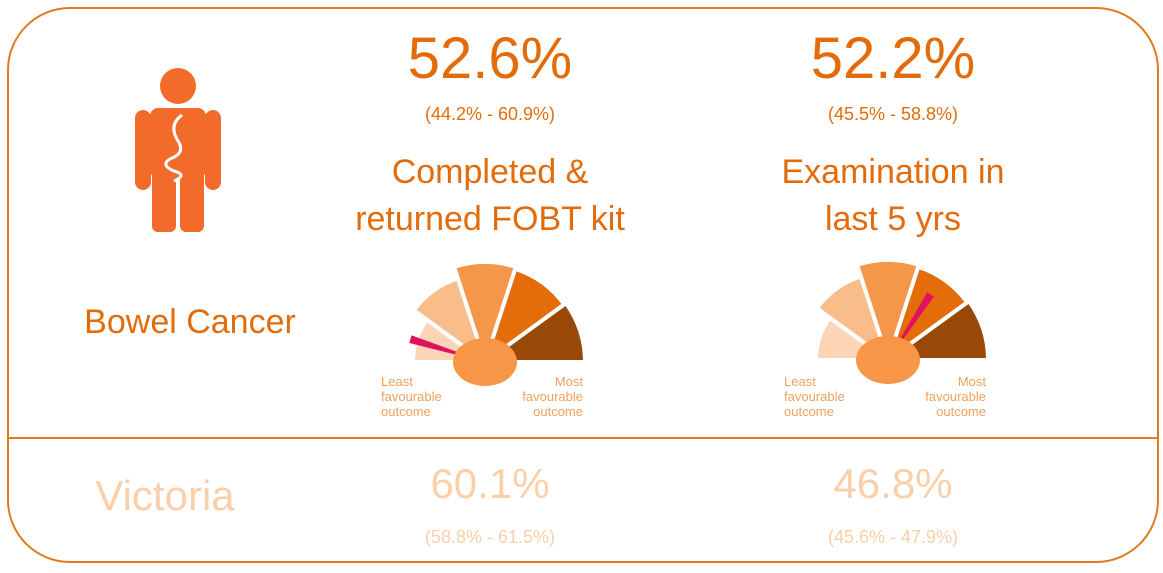  What do you see at coordinates (490, 219) in the screenshot?
I see `indicator-label: returned FOBT kit` at bounding box center [490, 219].